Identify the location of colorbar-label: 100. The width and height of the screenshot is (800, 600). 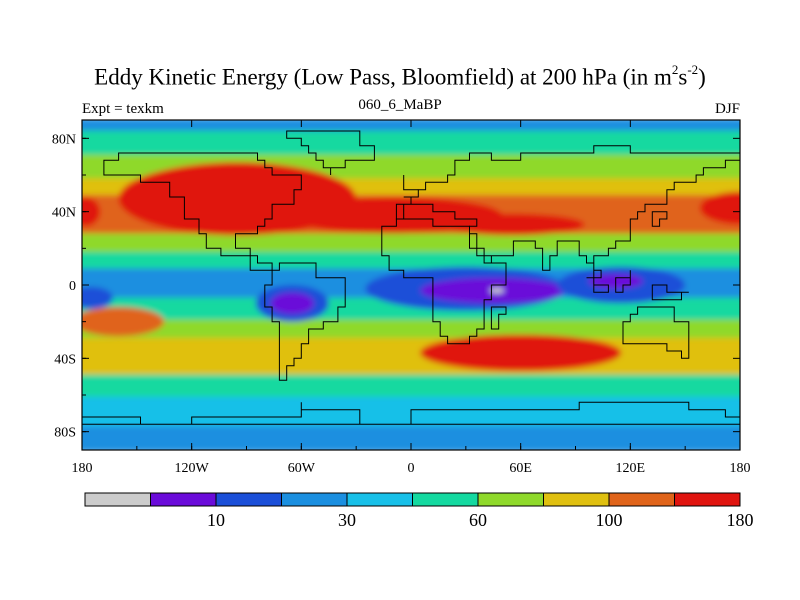
(609, 520).